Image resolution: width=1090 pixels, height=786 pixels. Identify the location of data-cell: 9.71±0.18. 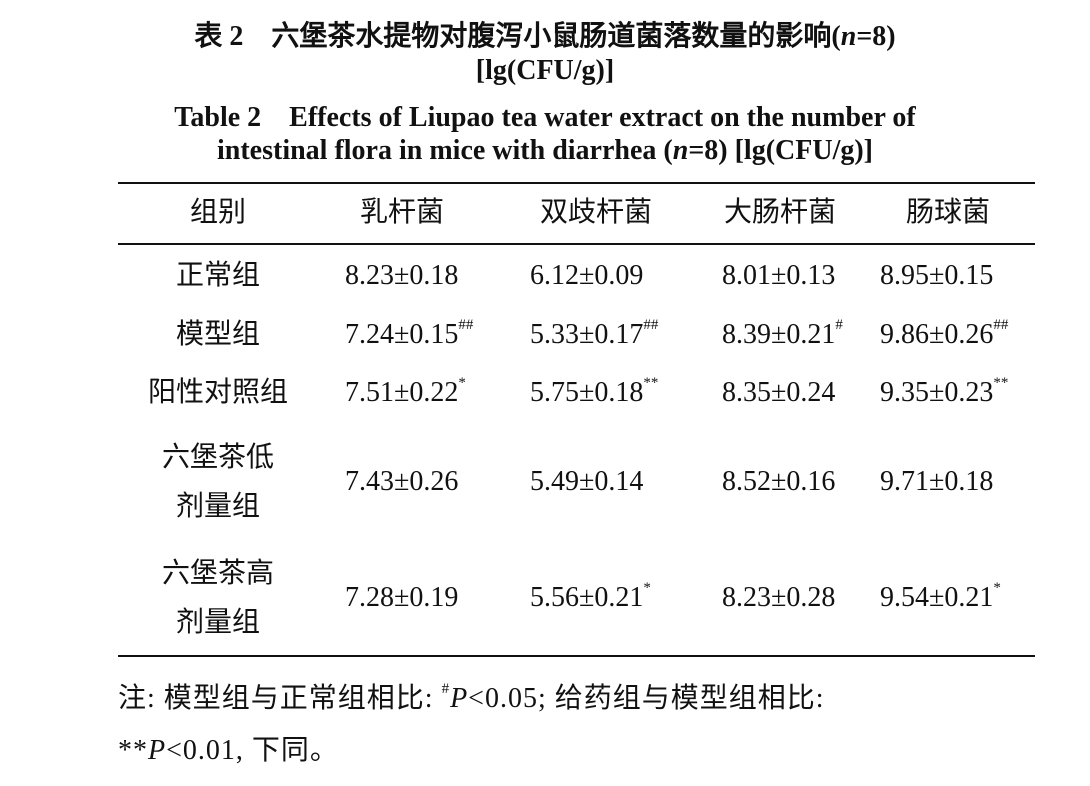
(936, 482).